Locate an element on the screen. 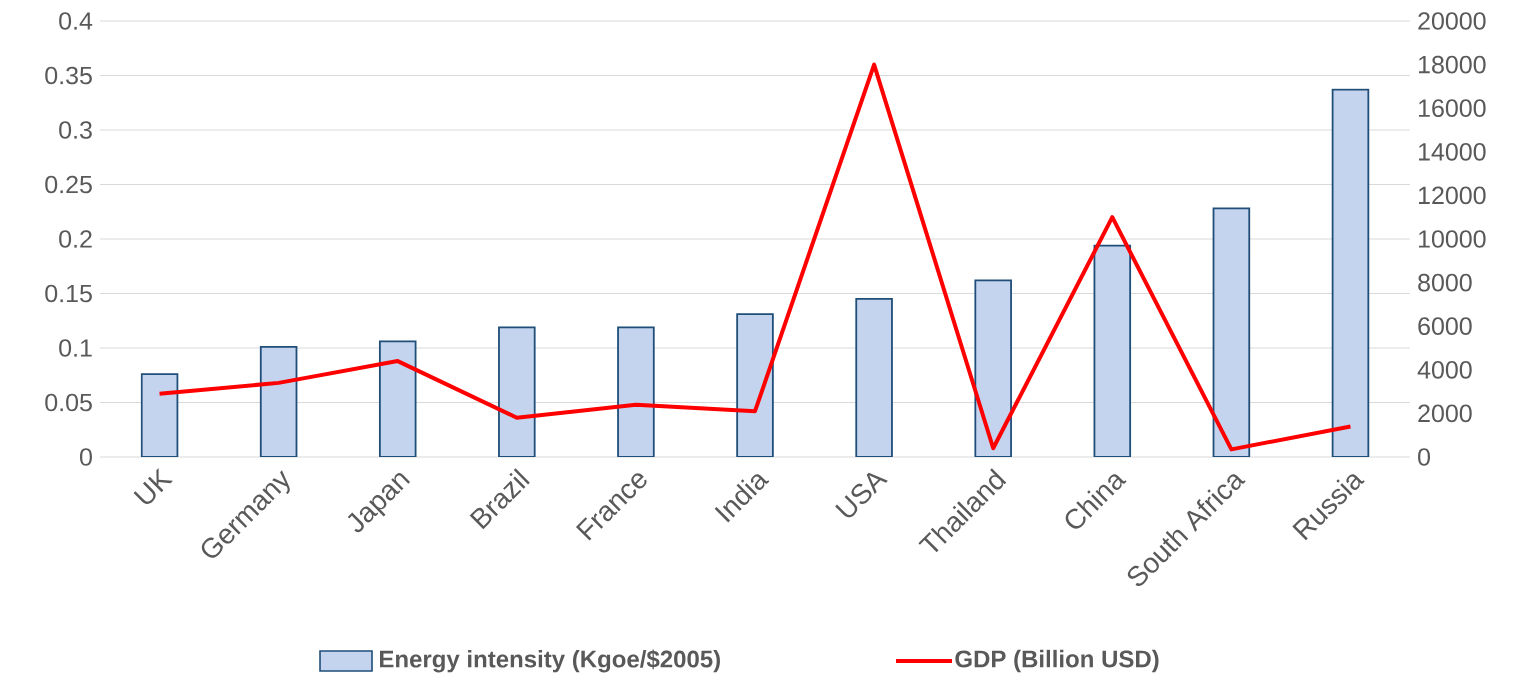 Image resolution: width=1535 pixels, height=685 pixels. y2-tick-label: 12000 is located at coordinates (1452, 195).